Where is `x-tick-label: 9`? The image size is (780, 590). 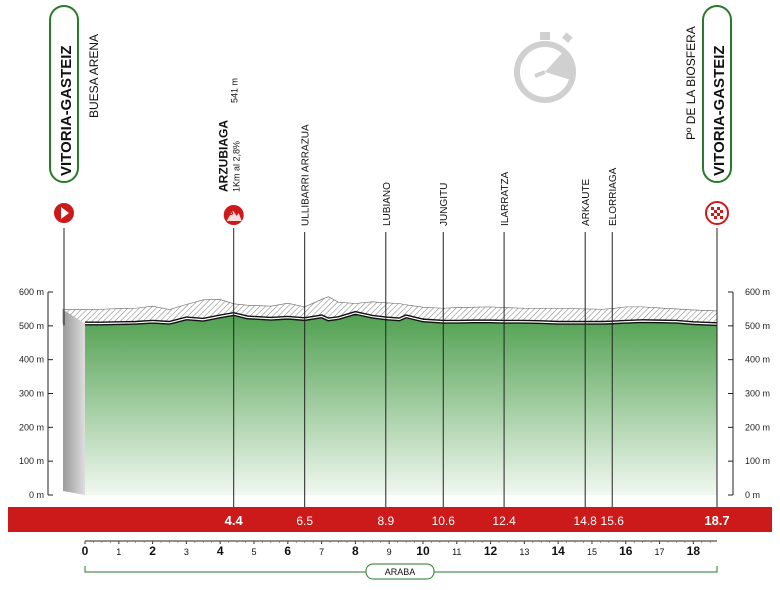 x-tick-label: 9 is located at coordinates (389, 552).